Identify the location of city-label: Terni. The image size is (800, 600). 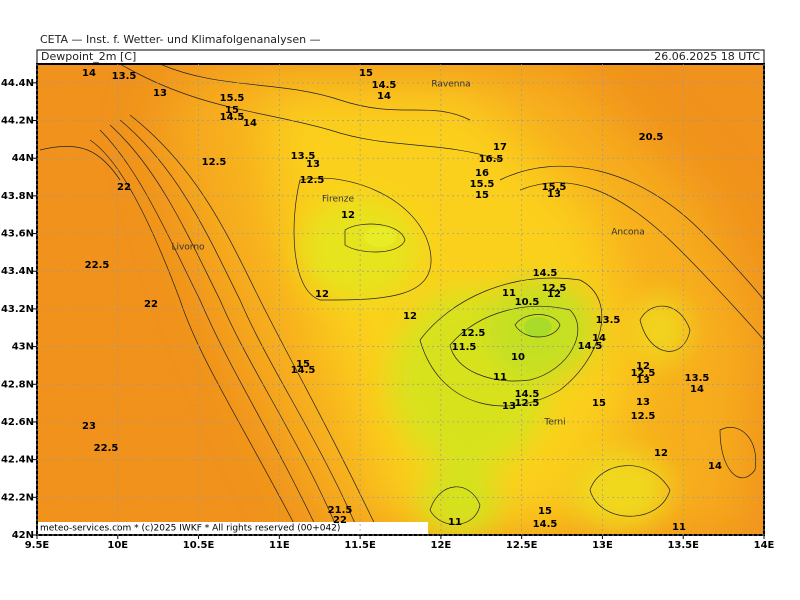
(554, 423).